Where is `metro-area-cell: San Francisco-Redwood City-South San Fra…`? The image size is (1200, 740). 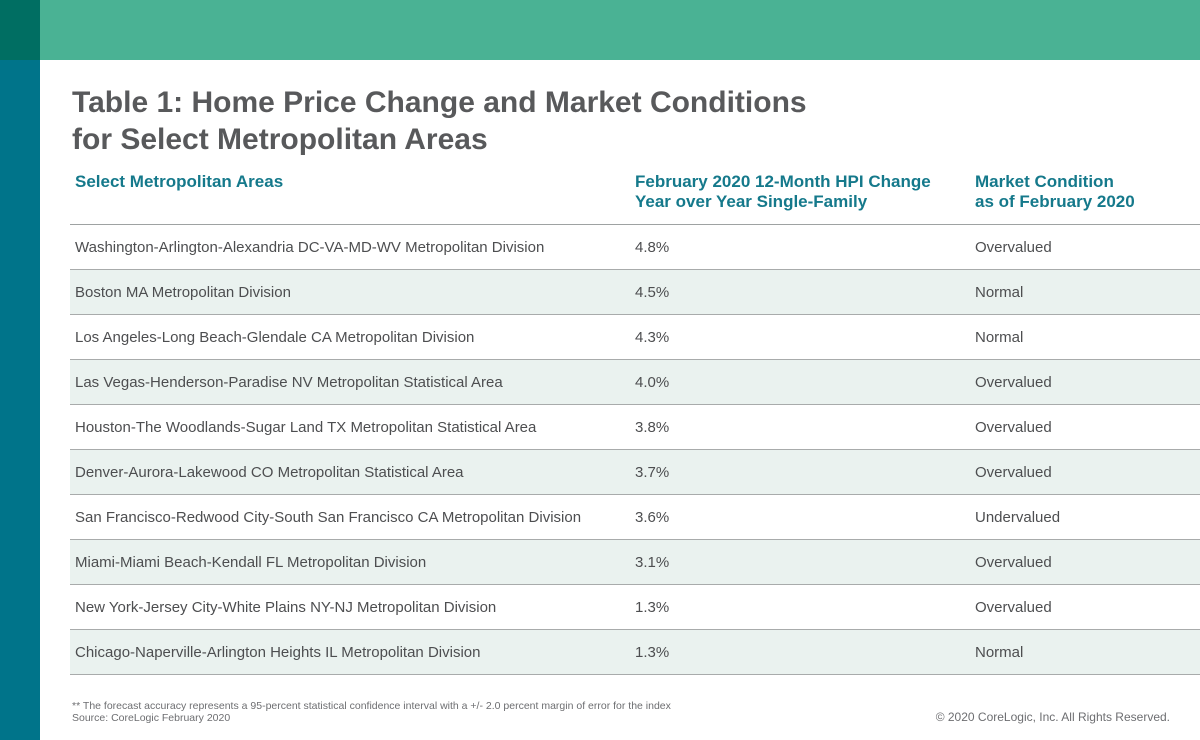
metro-area-cell: San Francisco-Redwood City-South San Fra… is located at coordinates (328, 517).